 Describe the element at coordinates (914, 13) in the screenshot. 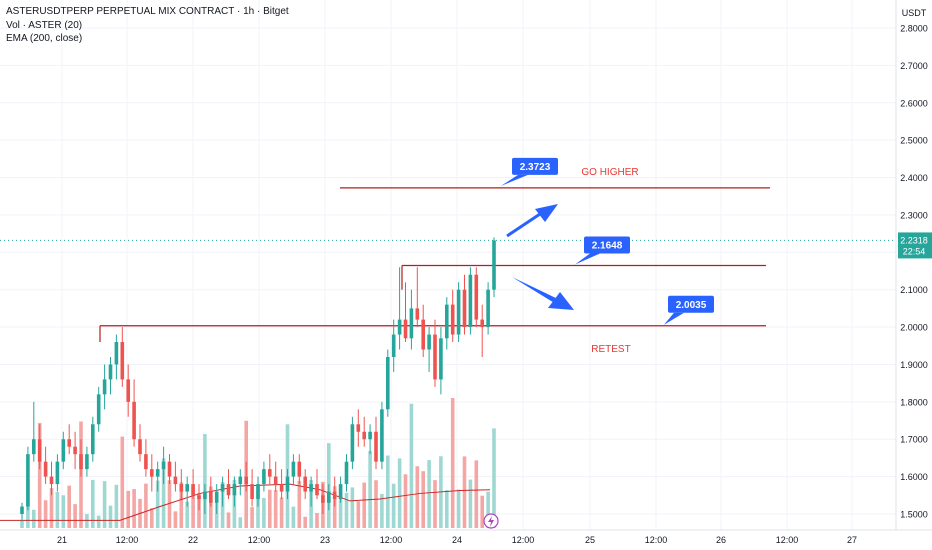

I see `currency-label: USDT` at that location.